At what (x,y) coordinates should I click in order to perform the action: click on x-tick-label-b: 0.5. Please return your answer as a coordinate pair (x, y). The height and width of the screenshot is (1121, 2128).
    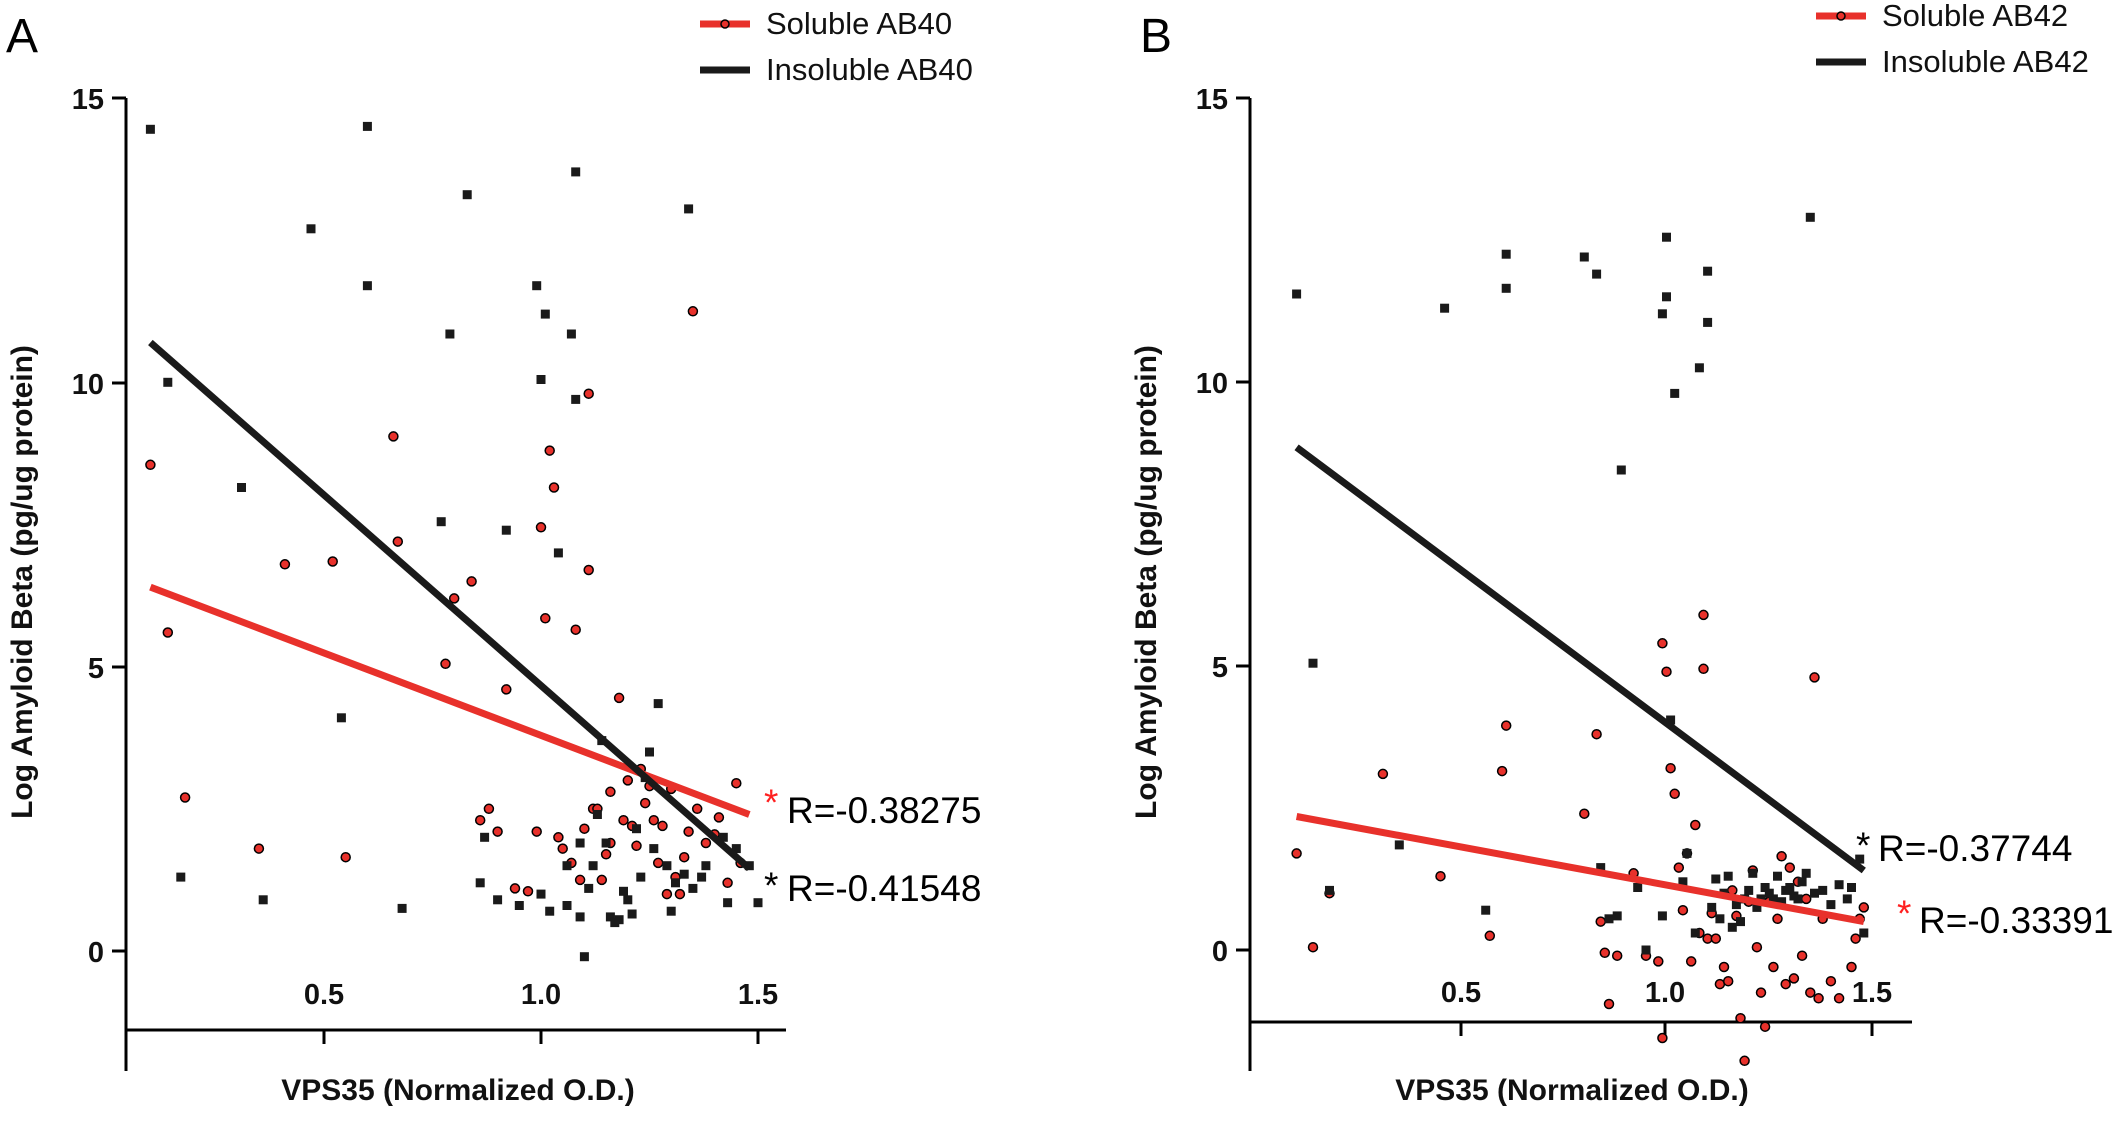
    Looking at the image, I should click on (1461, 993).